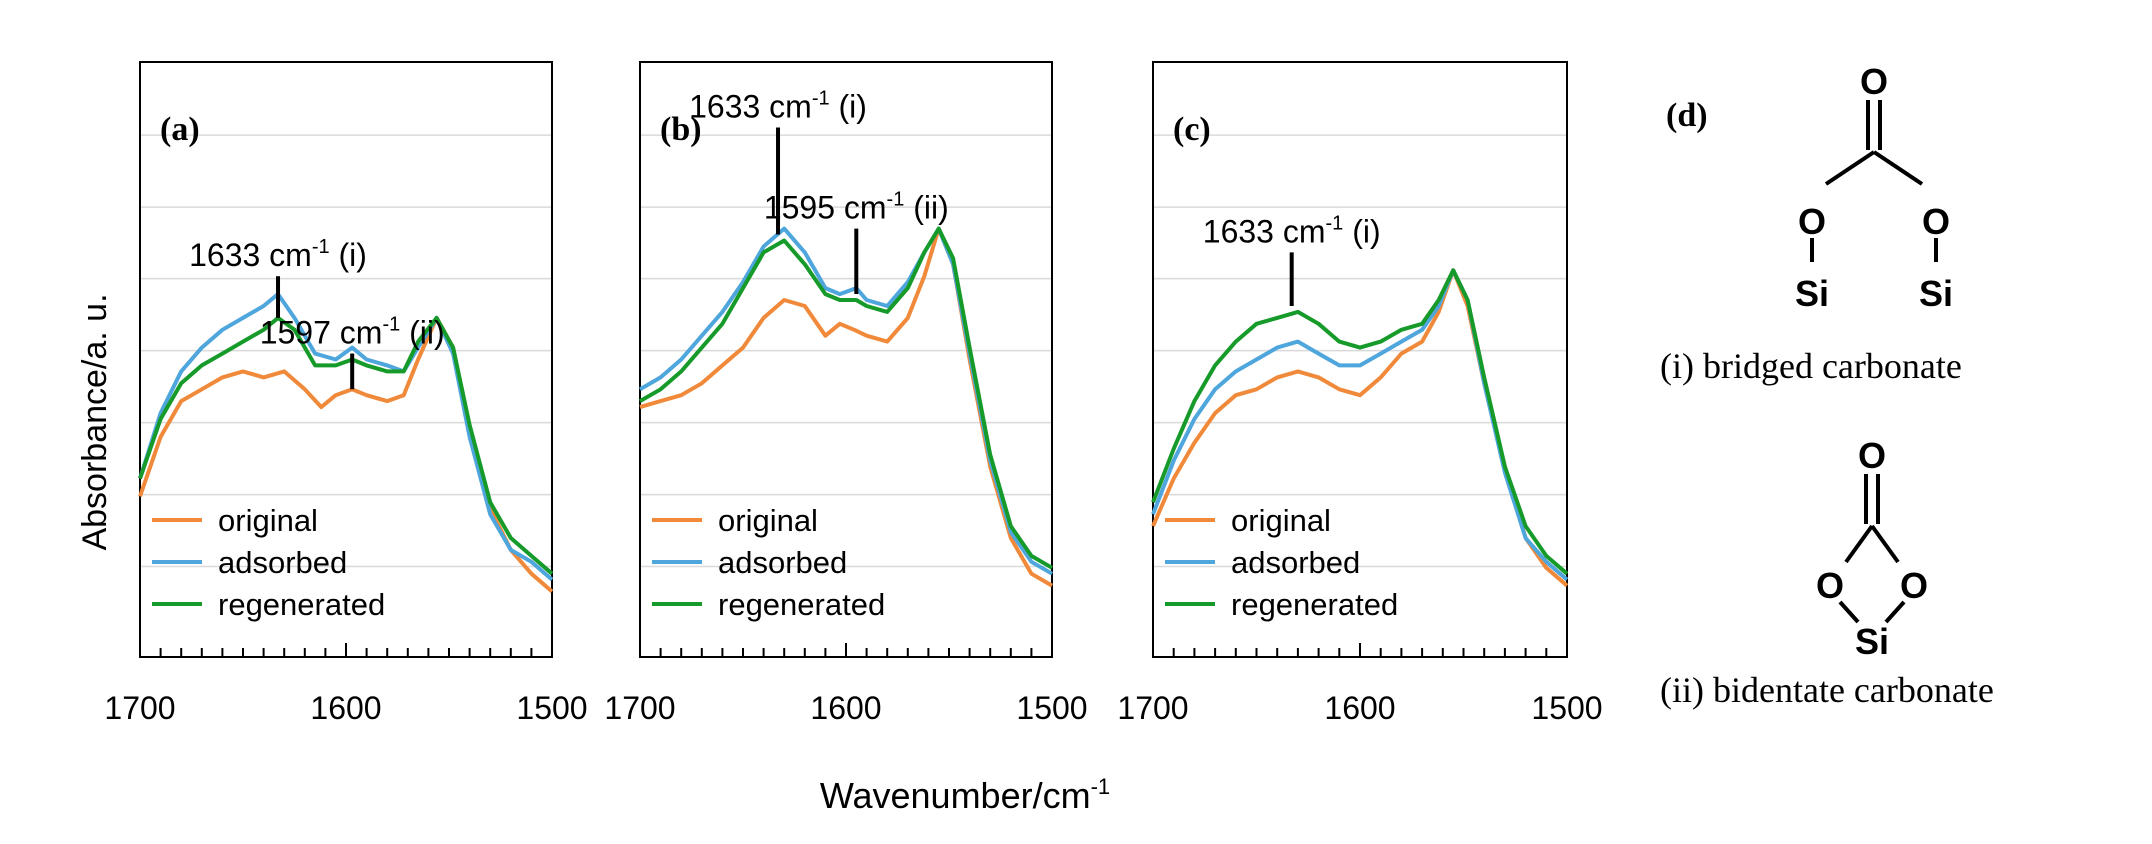 Image resolution: width=2152 pixels, height=844 pixels. I want to click on panel-d-label: (d), so click(1687, 115).